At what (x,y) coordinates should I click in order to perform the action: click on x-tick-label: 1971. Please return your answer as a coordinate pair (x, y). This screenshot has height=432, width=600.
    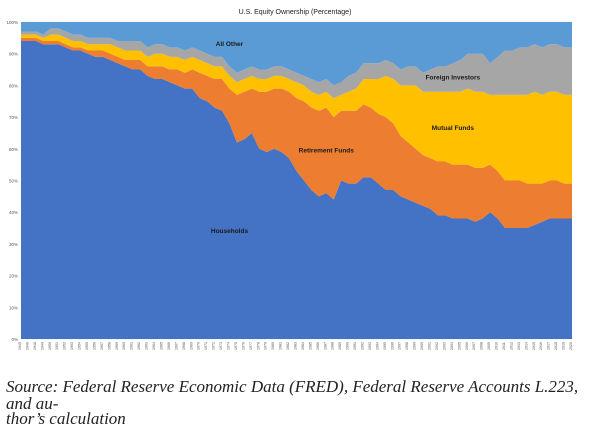
    Looking at the image, I should click on (206, 346).